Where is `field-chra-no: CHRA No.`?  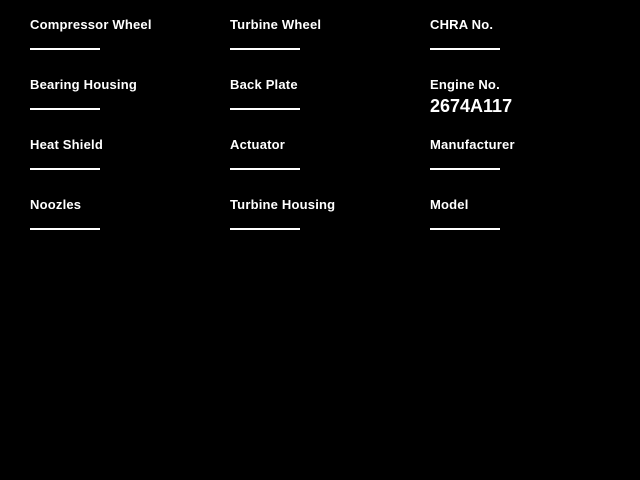 field-chra-no: CHRA No. is located at coordinates (530, 48).